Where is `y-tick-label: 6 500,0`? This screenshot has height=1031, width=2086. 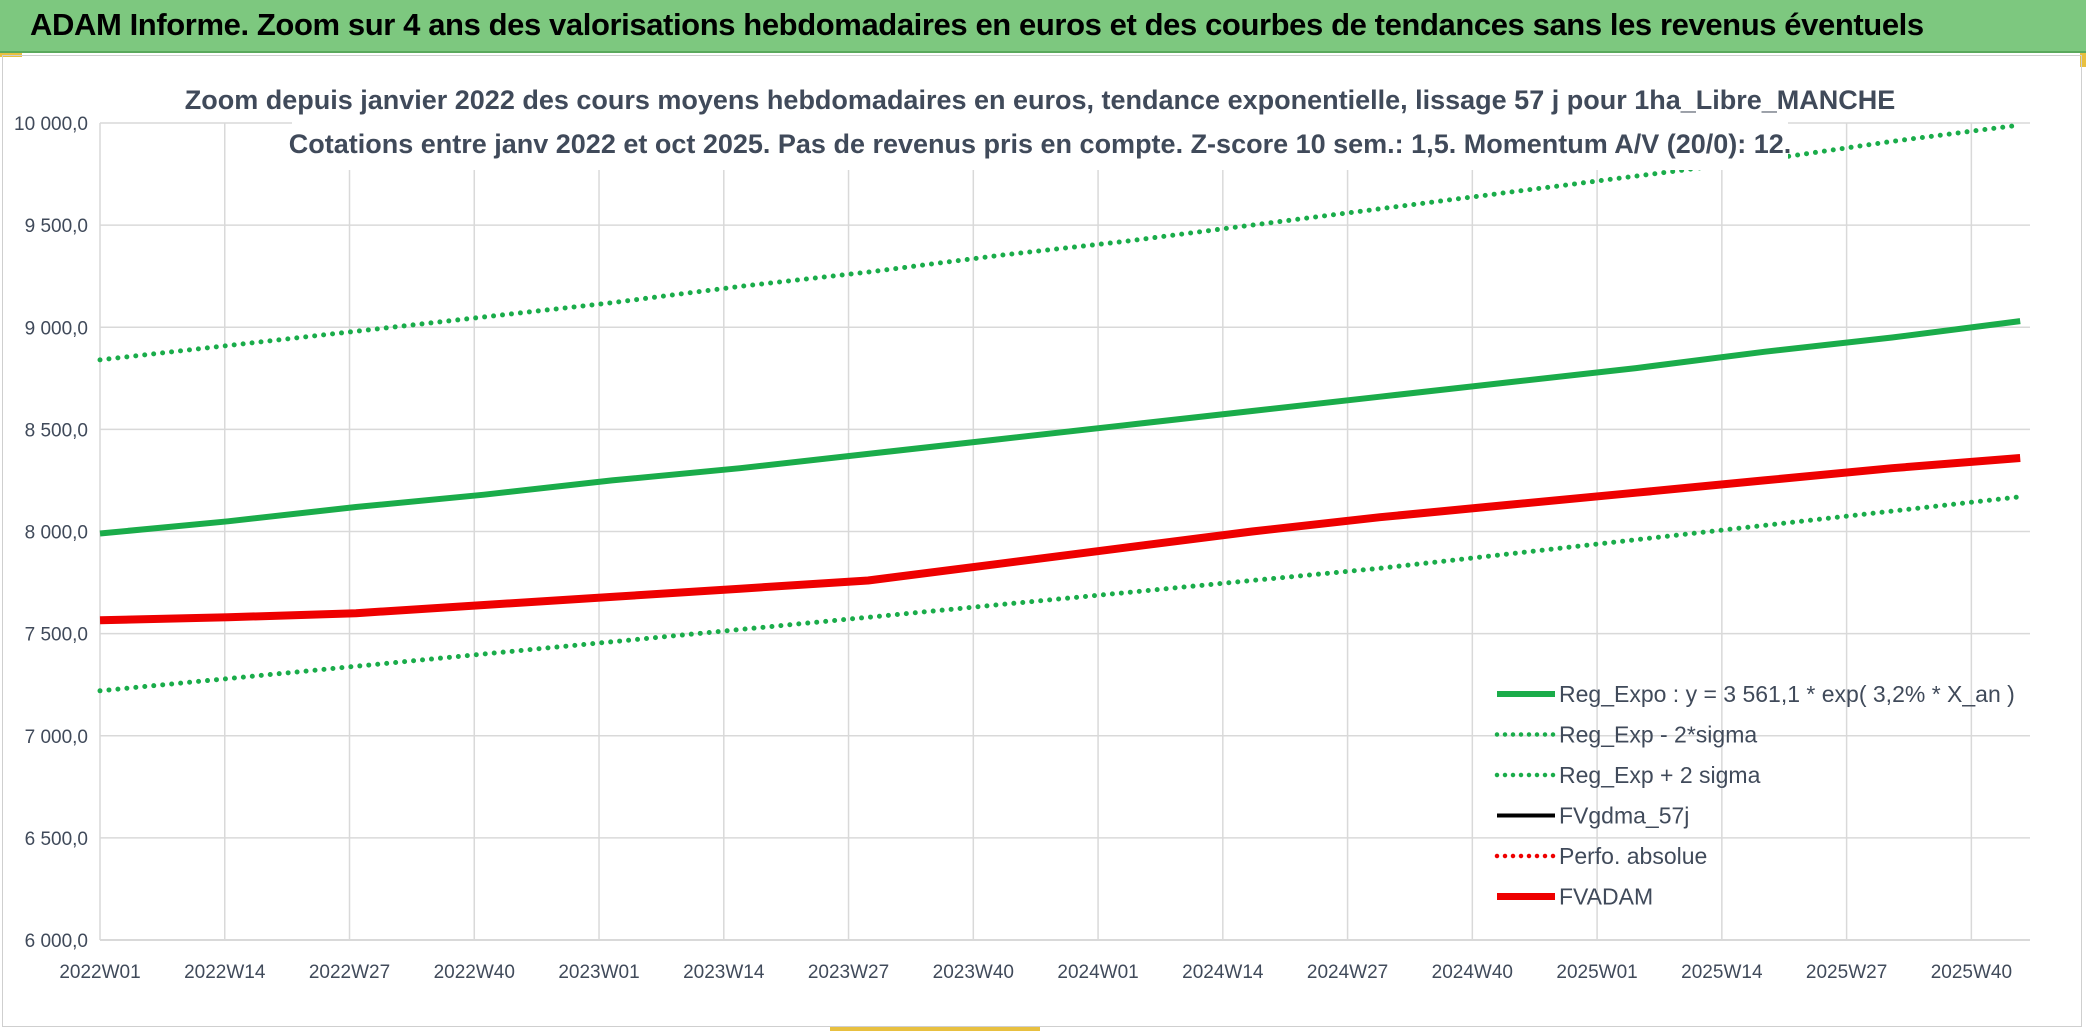 y-tick-label: 6 500,0 is located at coordinates (56, 839).